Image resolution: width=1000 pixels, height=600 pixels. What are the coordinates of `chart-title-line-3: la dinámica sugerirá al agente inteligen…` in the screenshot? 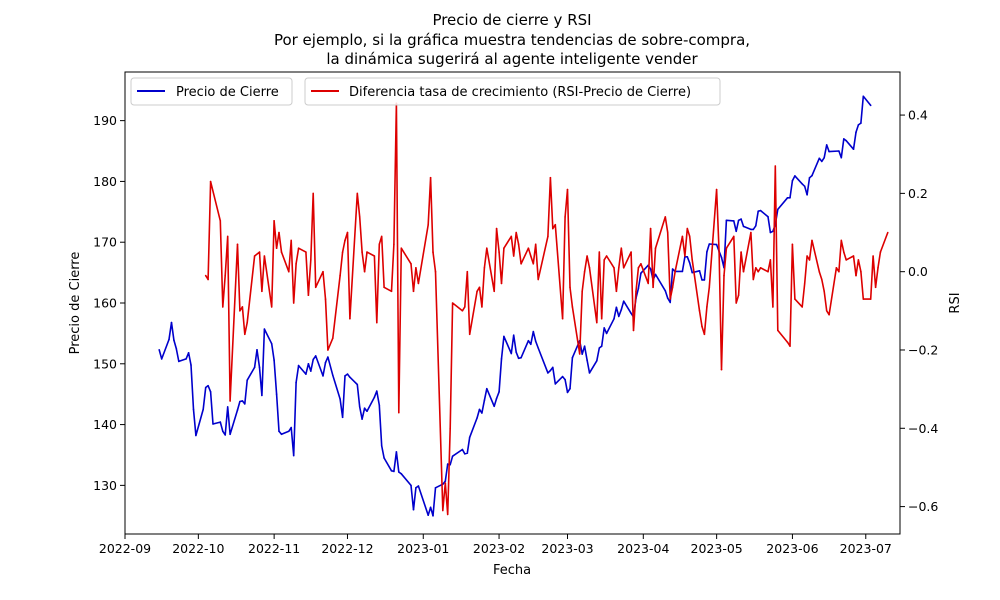 It's located at (512, 59).